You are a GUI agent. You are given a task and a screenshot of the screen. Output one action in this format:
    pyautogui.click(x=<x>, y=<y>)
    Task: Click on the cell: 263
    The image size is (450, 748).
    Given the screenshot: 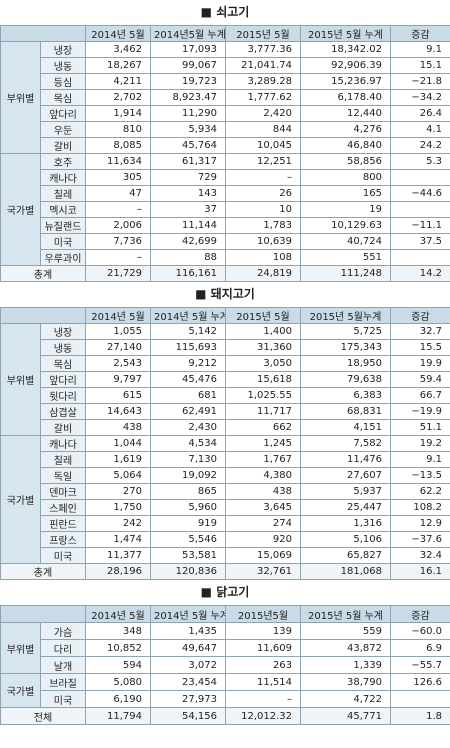 What is the action you would take?
    pyautogui.click(x=263, y=665)
    